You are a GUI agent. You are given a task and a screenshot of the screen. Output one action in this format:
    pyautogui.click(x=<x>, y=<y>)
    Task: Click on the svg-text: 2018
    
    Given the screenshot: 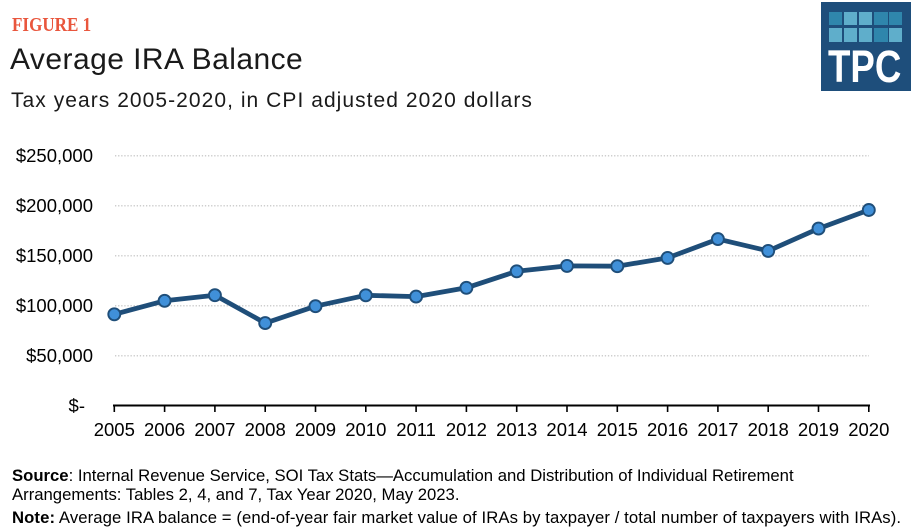 What is the action you would take?
    pyautogui.click(x=768, y=429)
    